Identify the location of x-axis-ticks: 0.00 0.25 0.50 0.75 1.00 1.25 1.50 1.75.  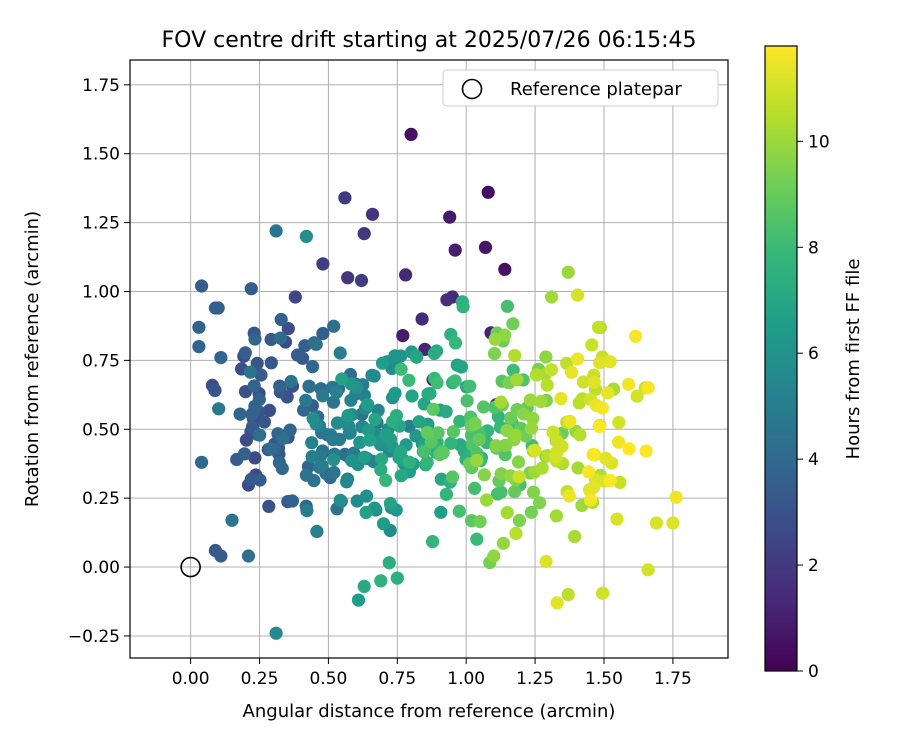
(432, 673).